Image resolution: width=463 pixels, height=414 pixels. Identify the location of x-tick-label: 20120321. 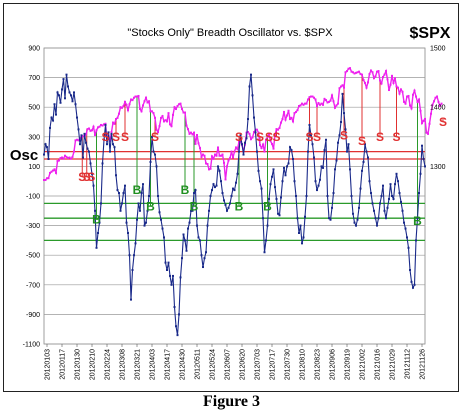
(138, 364).